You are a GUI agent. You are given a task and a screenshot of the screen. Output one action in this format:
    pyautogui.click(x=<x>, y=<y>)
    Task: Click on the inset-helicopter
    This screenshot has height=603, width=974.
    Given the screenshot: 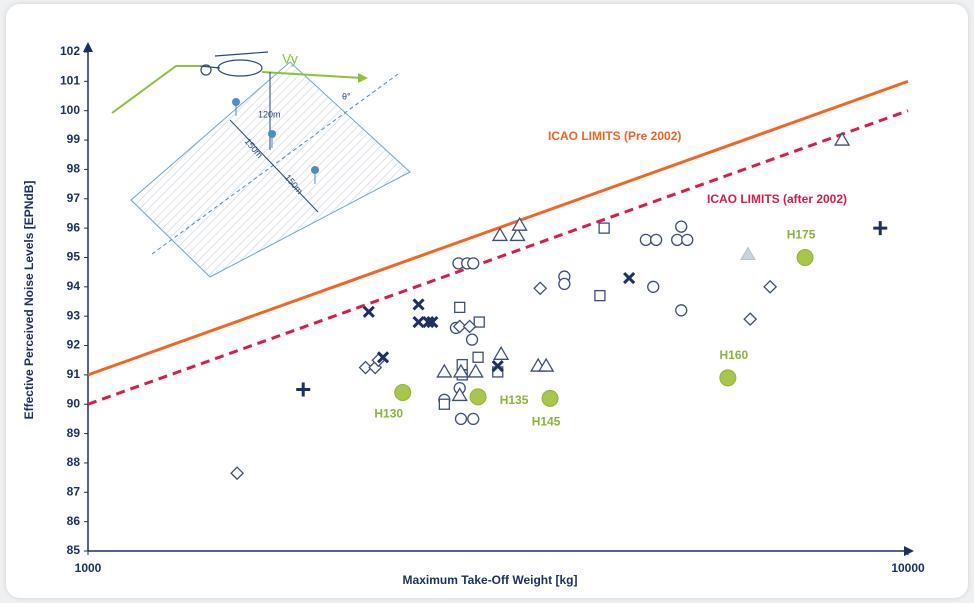 What is the action you would take?
    pyautogui.click(x=234, y=64)
    